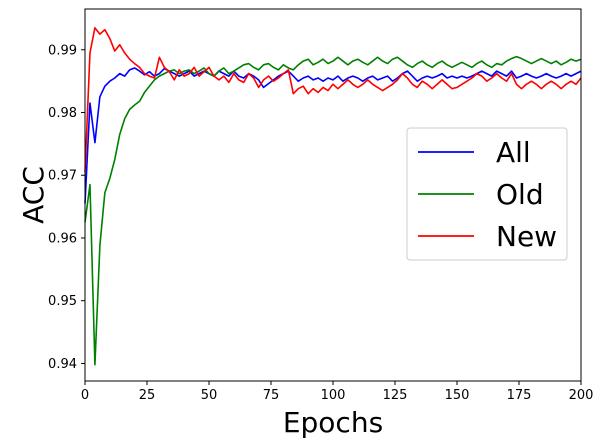  I want to click on x-tick-label: 125, so click(395, 395).